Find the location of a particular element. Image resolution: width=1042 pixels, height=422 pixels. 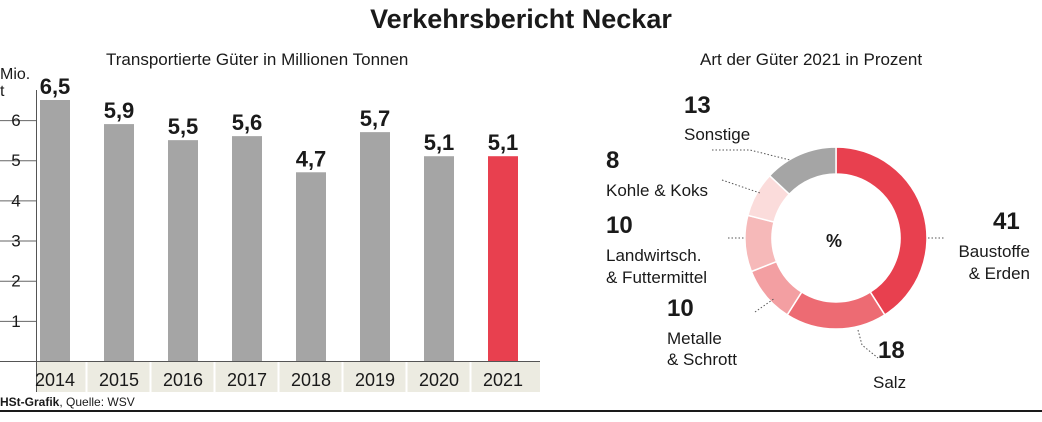

source-credit: HSt-Grafik is located at coordinates (30, 402).